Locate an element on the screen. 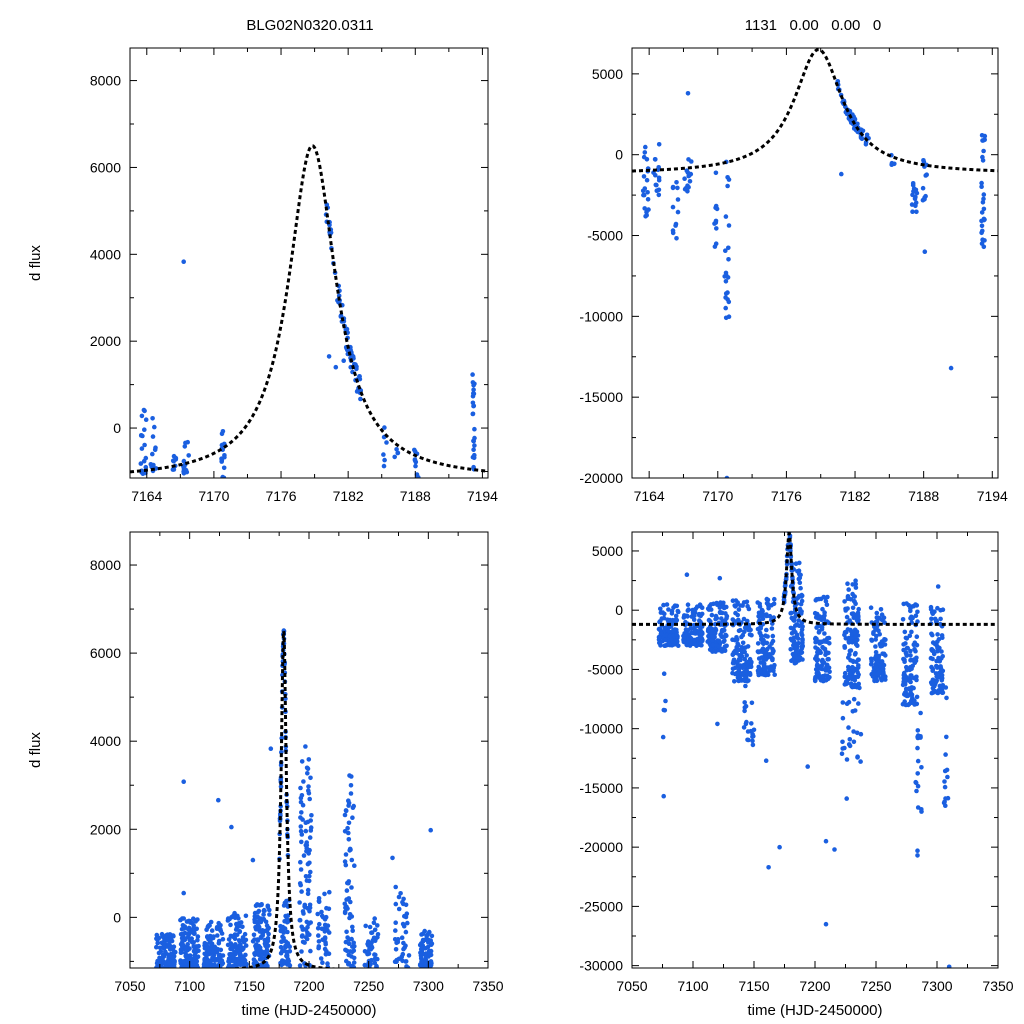  y-tick-label: 5000 is located at coordinates (607, 74).